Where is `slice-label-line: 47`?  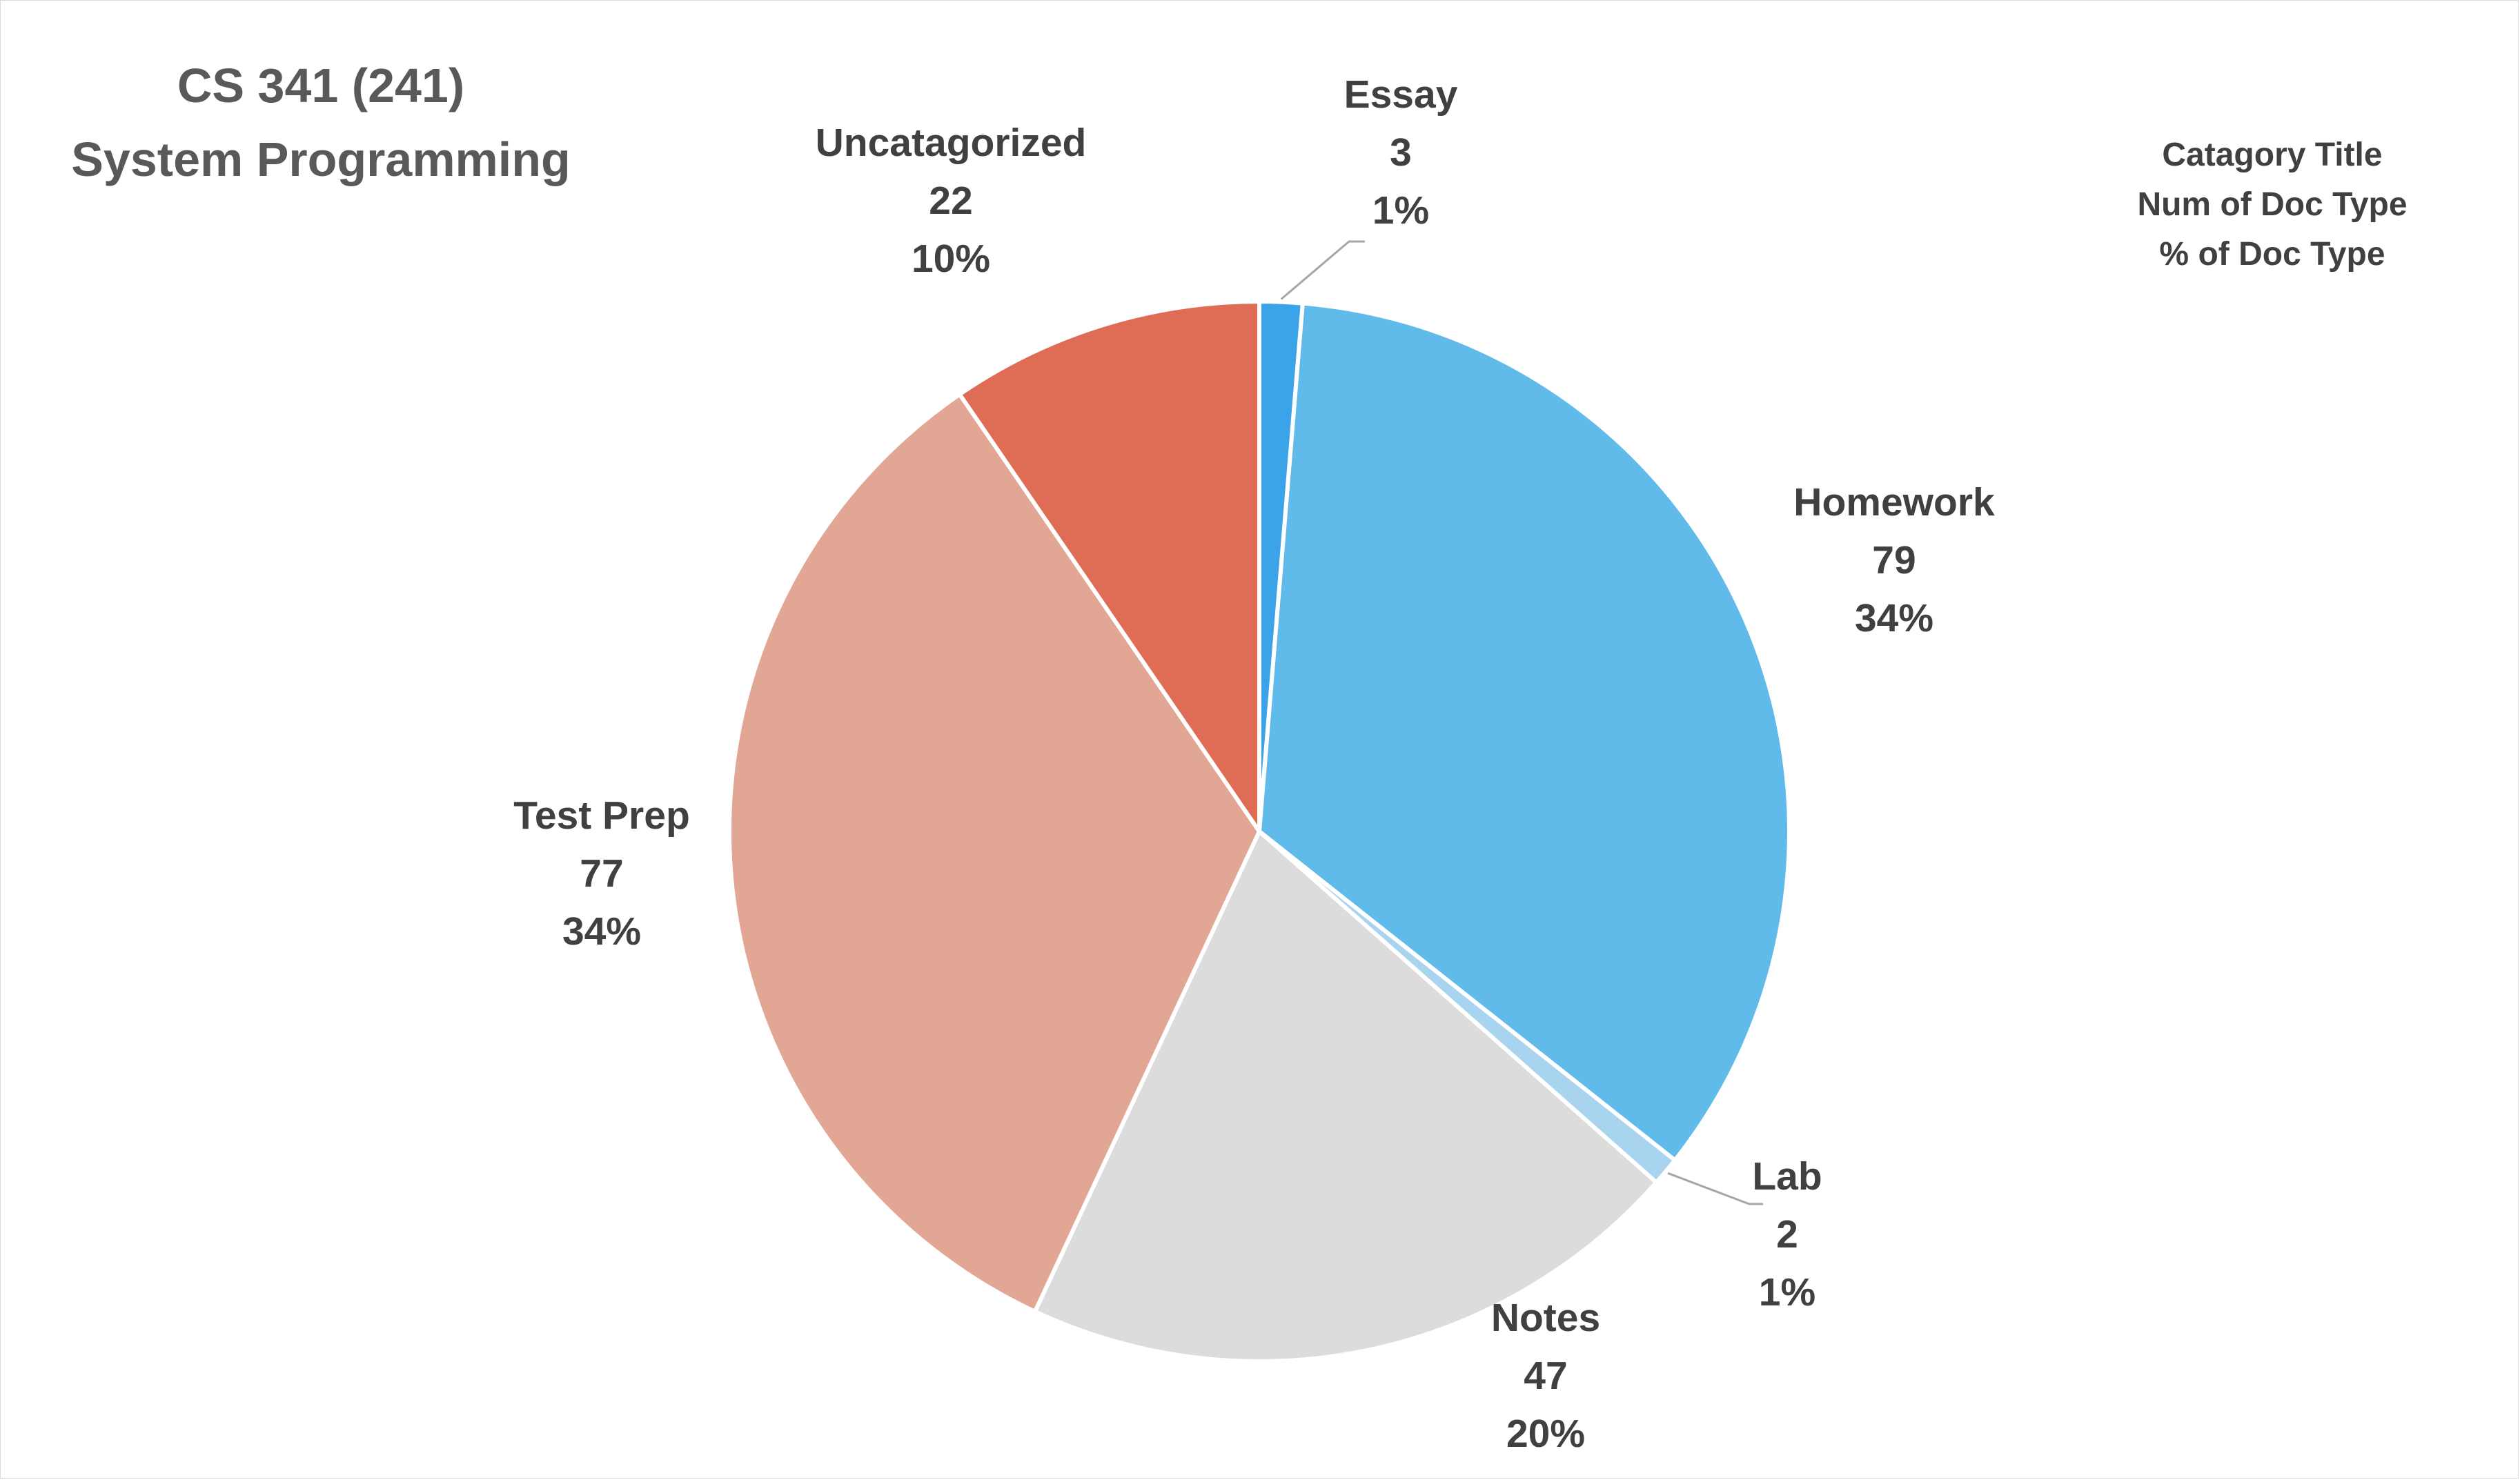
slice-label-line: 47 is located at coordinates (1545, 1376).